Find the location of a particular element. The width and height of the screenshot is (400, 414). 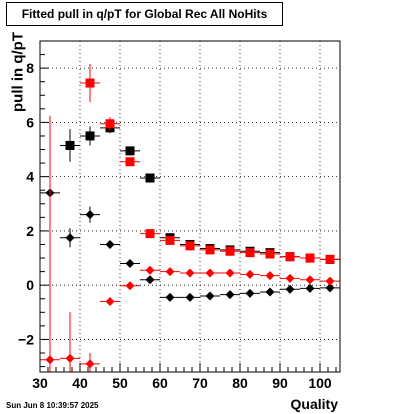

y-tick-label: −2 is located at coordinates (26, 339).